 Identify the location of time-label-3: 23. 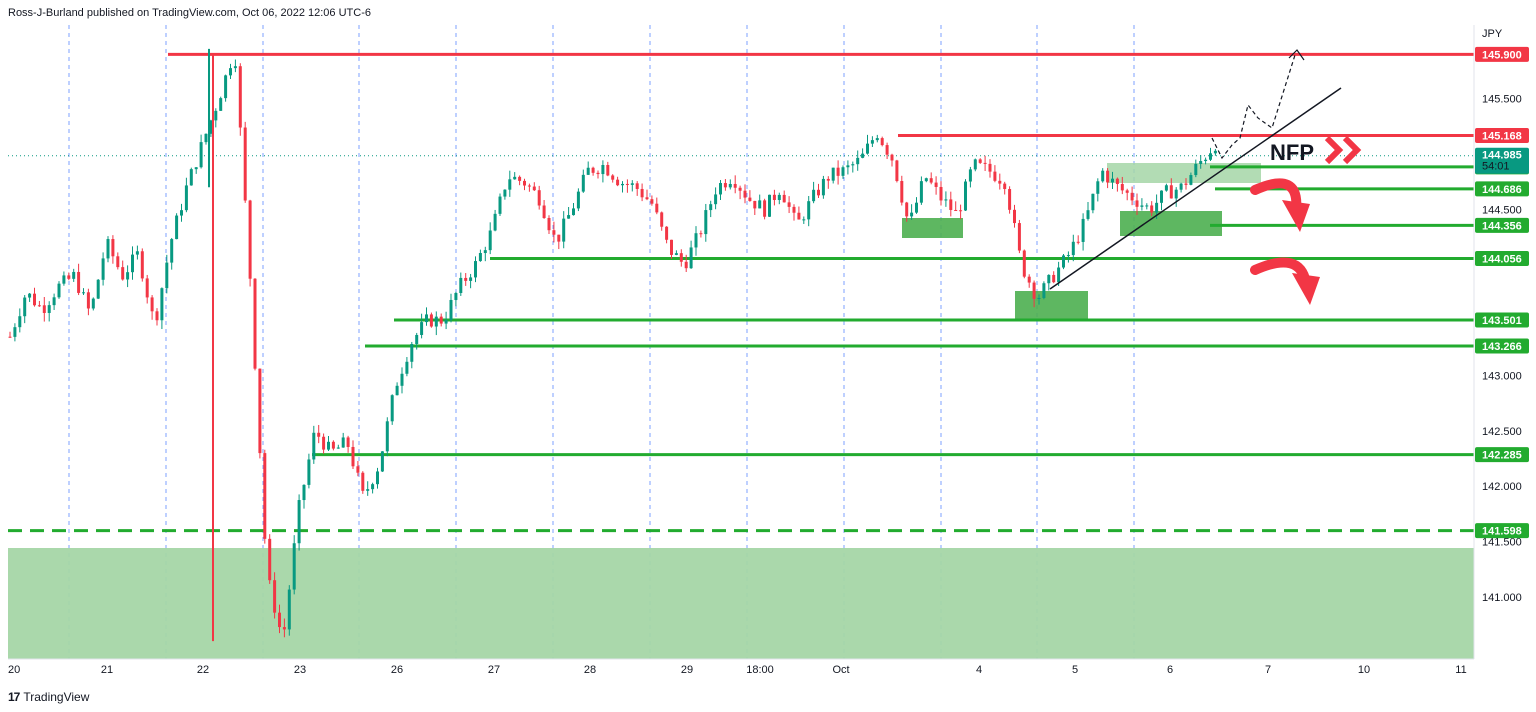
(300, 670).